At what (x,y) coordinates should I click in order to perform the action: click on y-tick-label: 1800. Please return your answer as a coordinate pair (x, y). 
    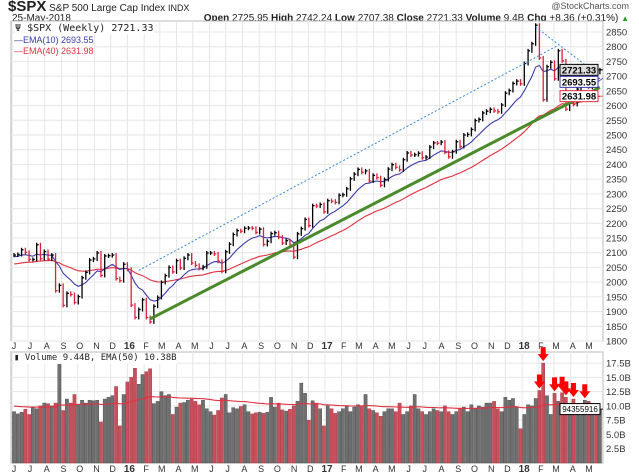
    Looking at the image, I should click on (616, 342).